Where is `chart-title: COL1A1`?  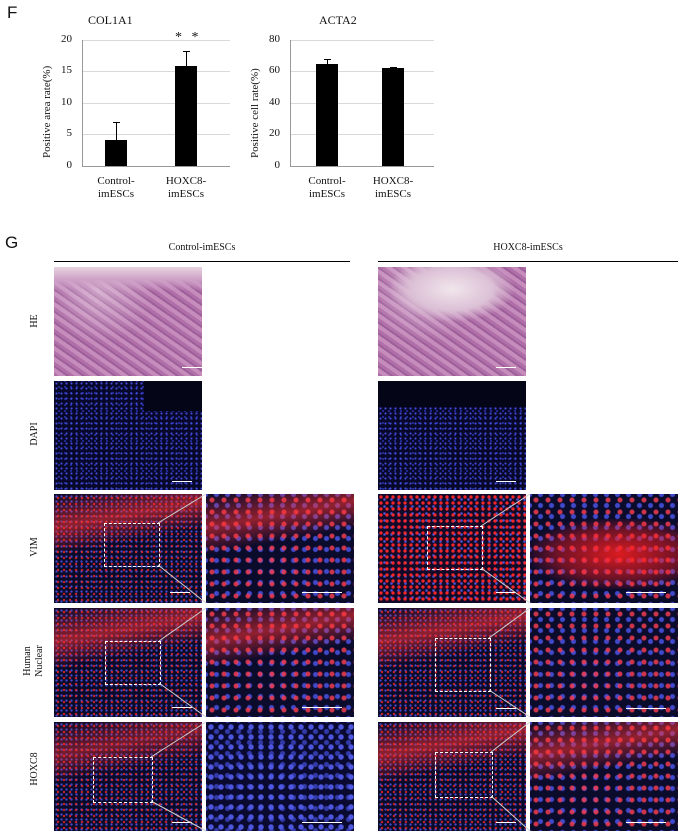 chart-title: COL1A1 is located at coordinates (110, 20).